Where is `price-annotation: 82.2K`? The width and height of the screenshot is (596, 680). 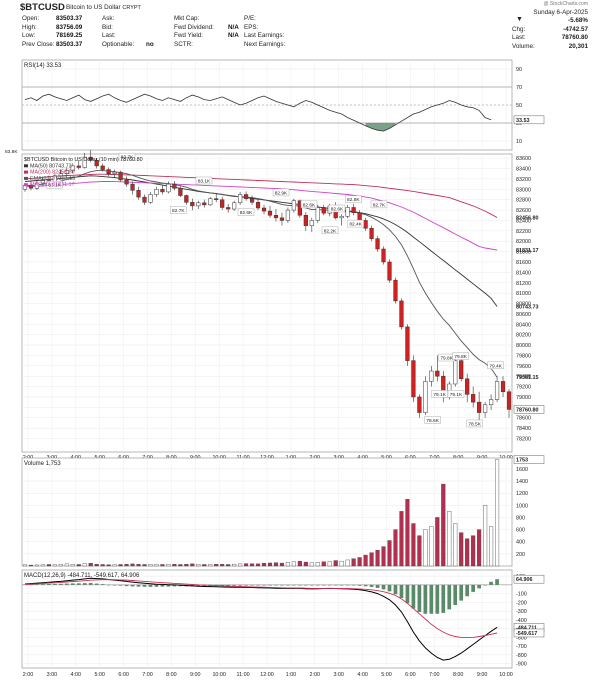
price-annotation: 82.2K is located at coordinates (330, 231).